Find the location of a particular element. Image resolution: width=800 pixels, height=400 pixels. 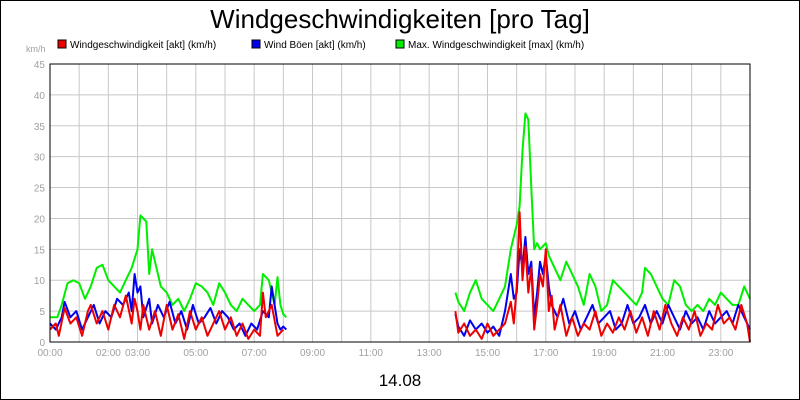

x-tick-label: 15:00 is located at coordinates (487, 353).